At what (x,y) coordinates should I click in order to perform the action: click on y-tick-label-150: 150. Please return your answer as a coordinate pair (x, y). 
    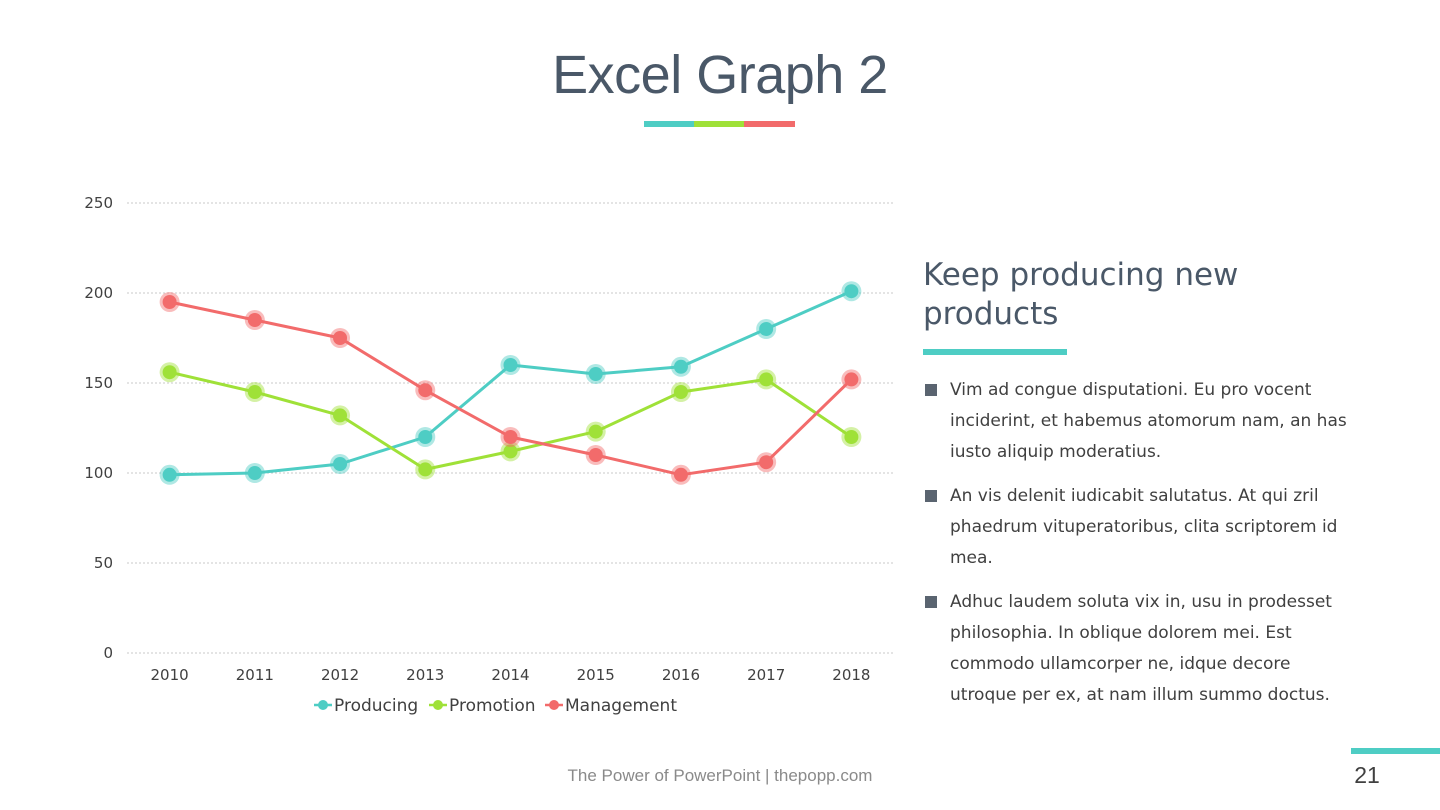
    Looking at the image, I should click on (98, 383).